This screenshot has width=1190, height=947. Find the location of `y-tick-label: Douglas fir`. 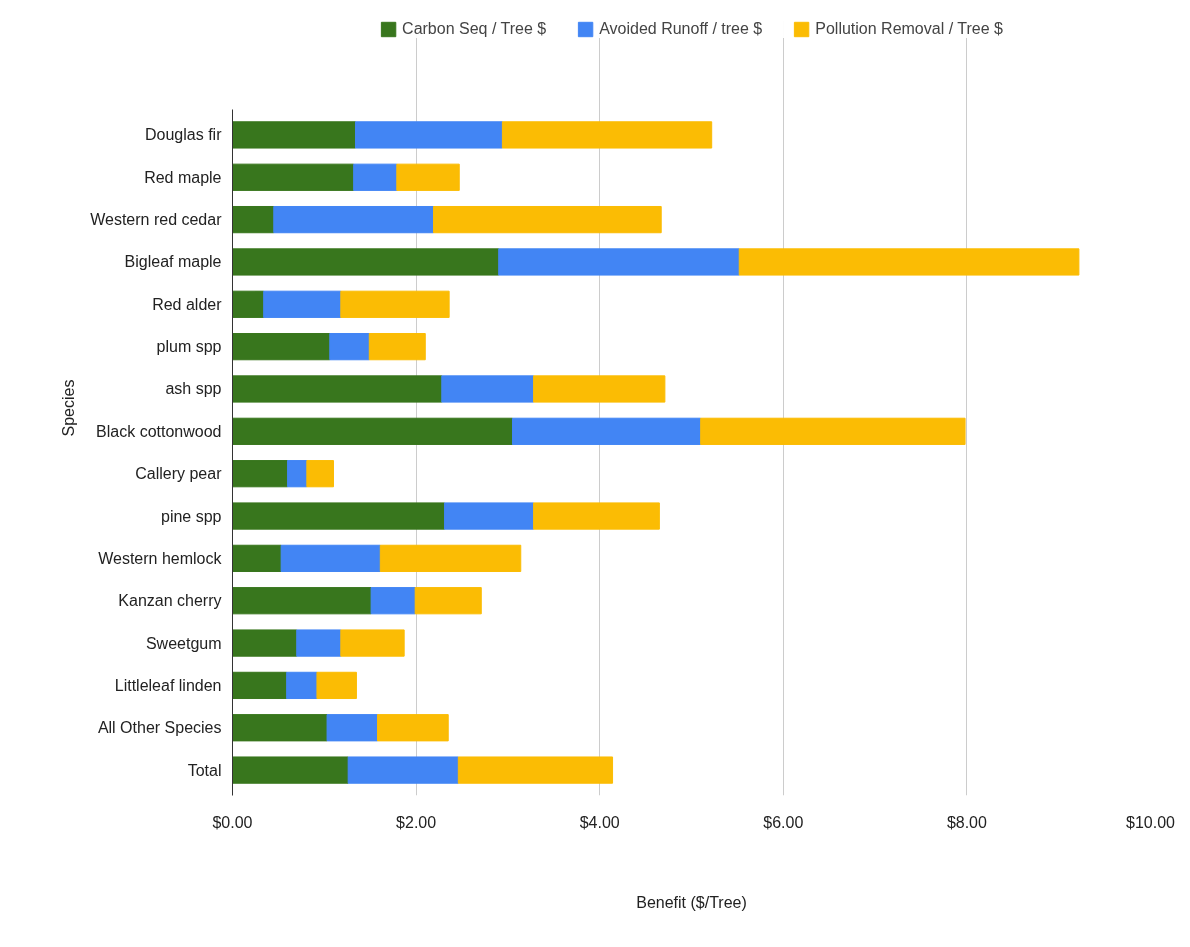

y-tick-label: Douglas fir is located at coordinates (184, 135).